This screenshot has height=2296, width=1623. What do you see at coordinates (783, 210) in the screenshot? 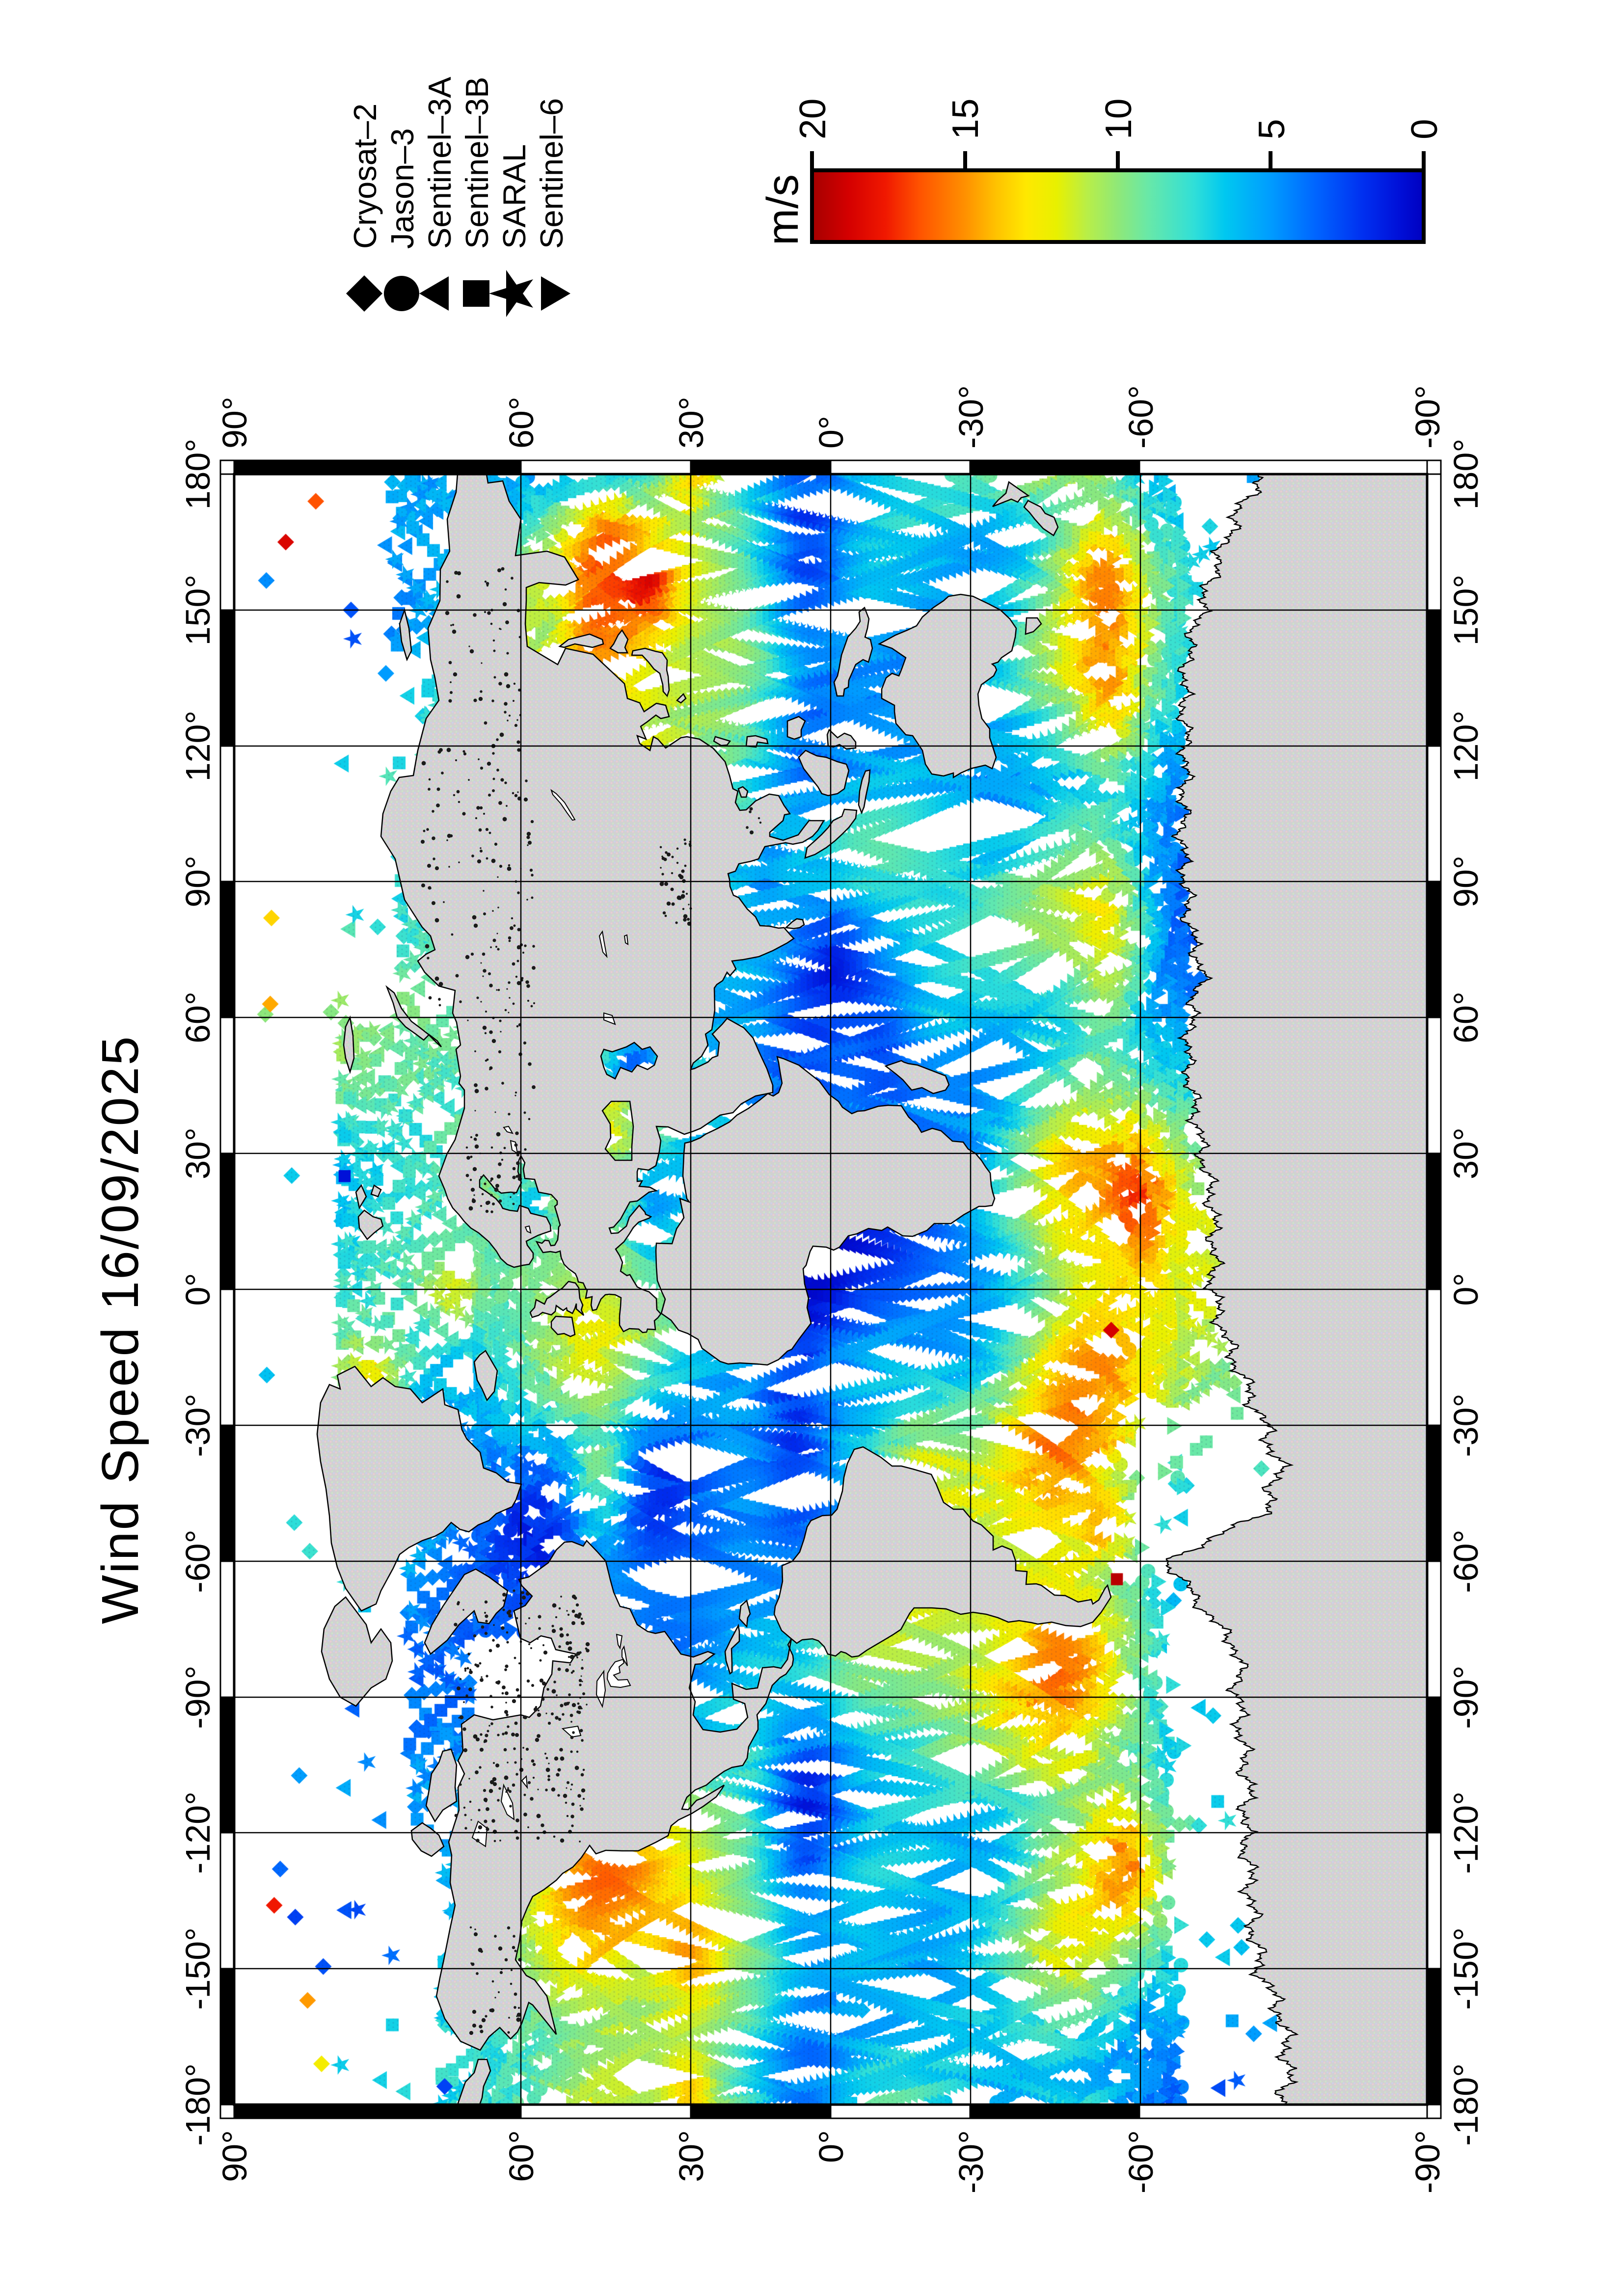
I see `svg-text: m/s` at bounding box center [783, 210].